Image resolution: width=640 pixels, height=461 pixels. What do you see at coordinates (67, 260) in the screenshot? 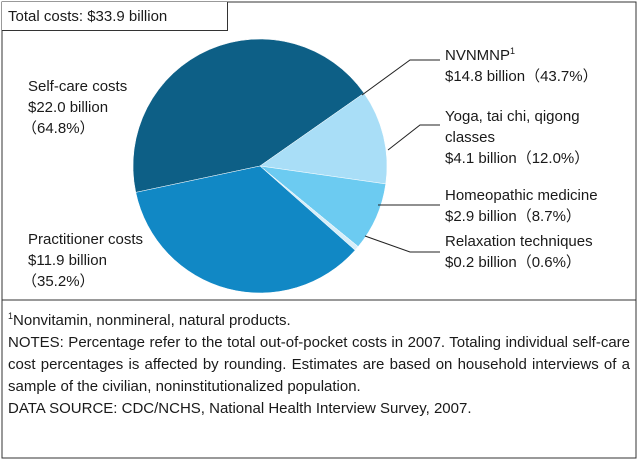
I see `slice-amount: $11.9 billion` at bounding box center [67, 260].